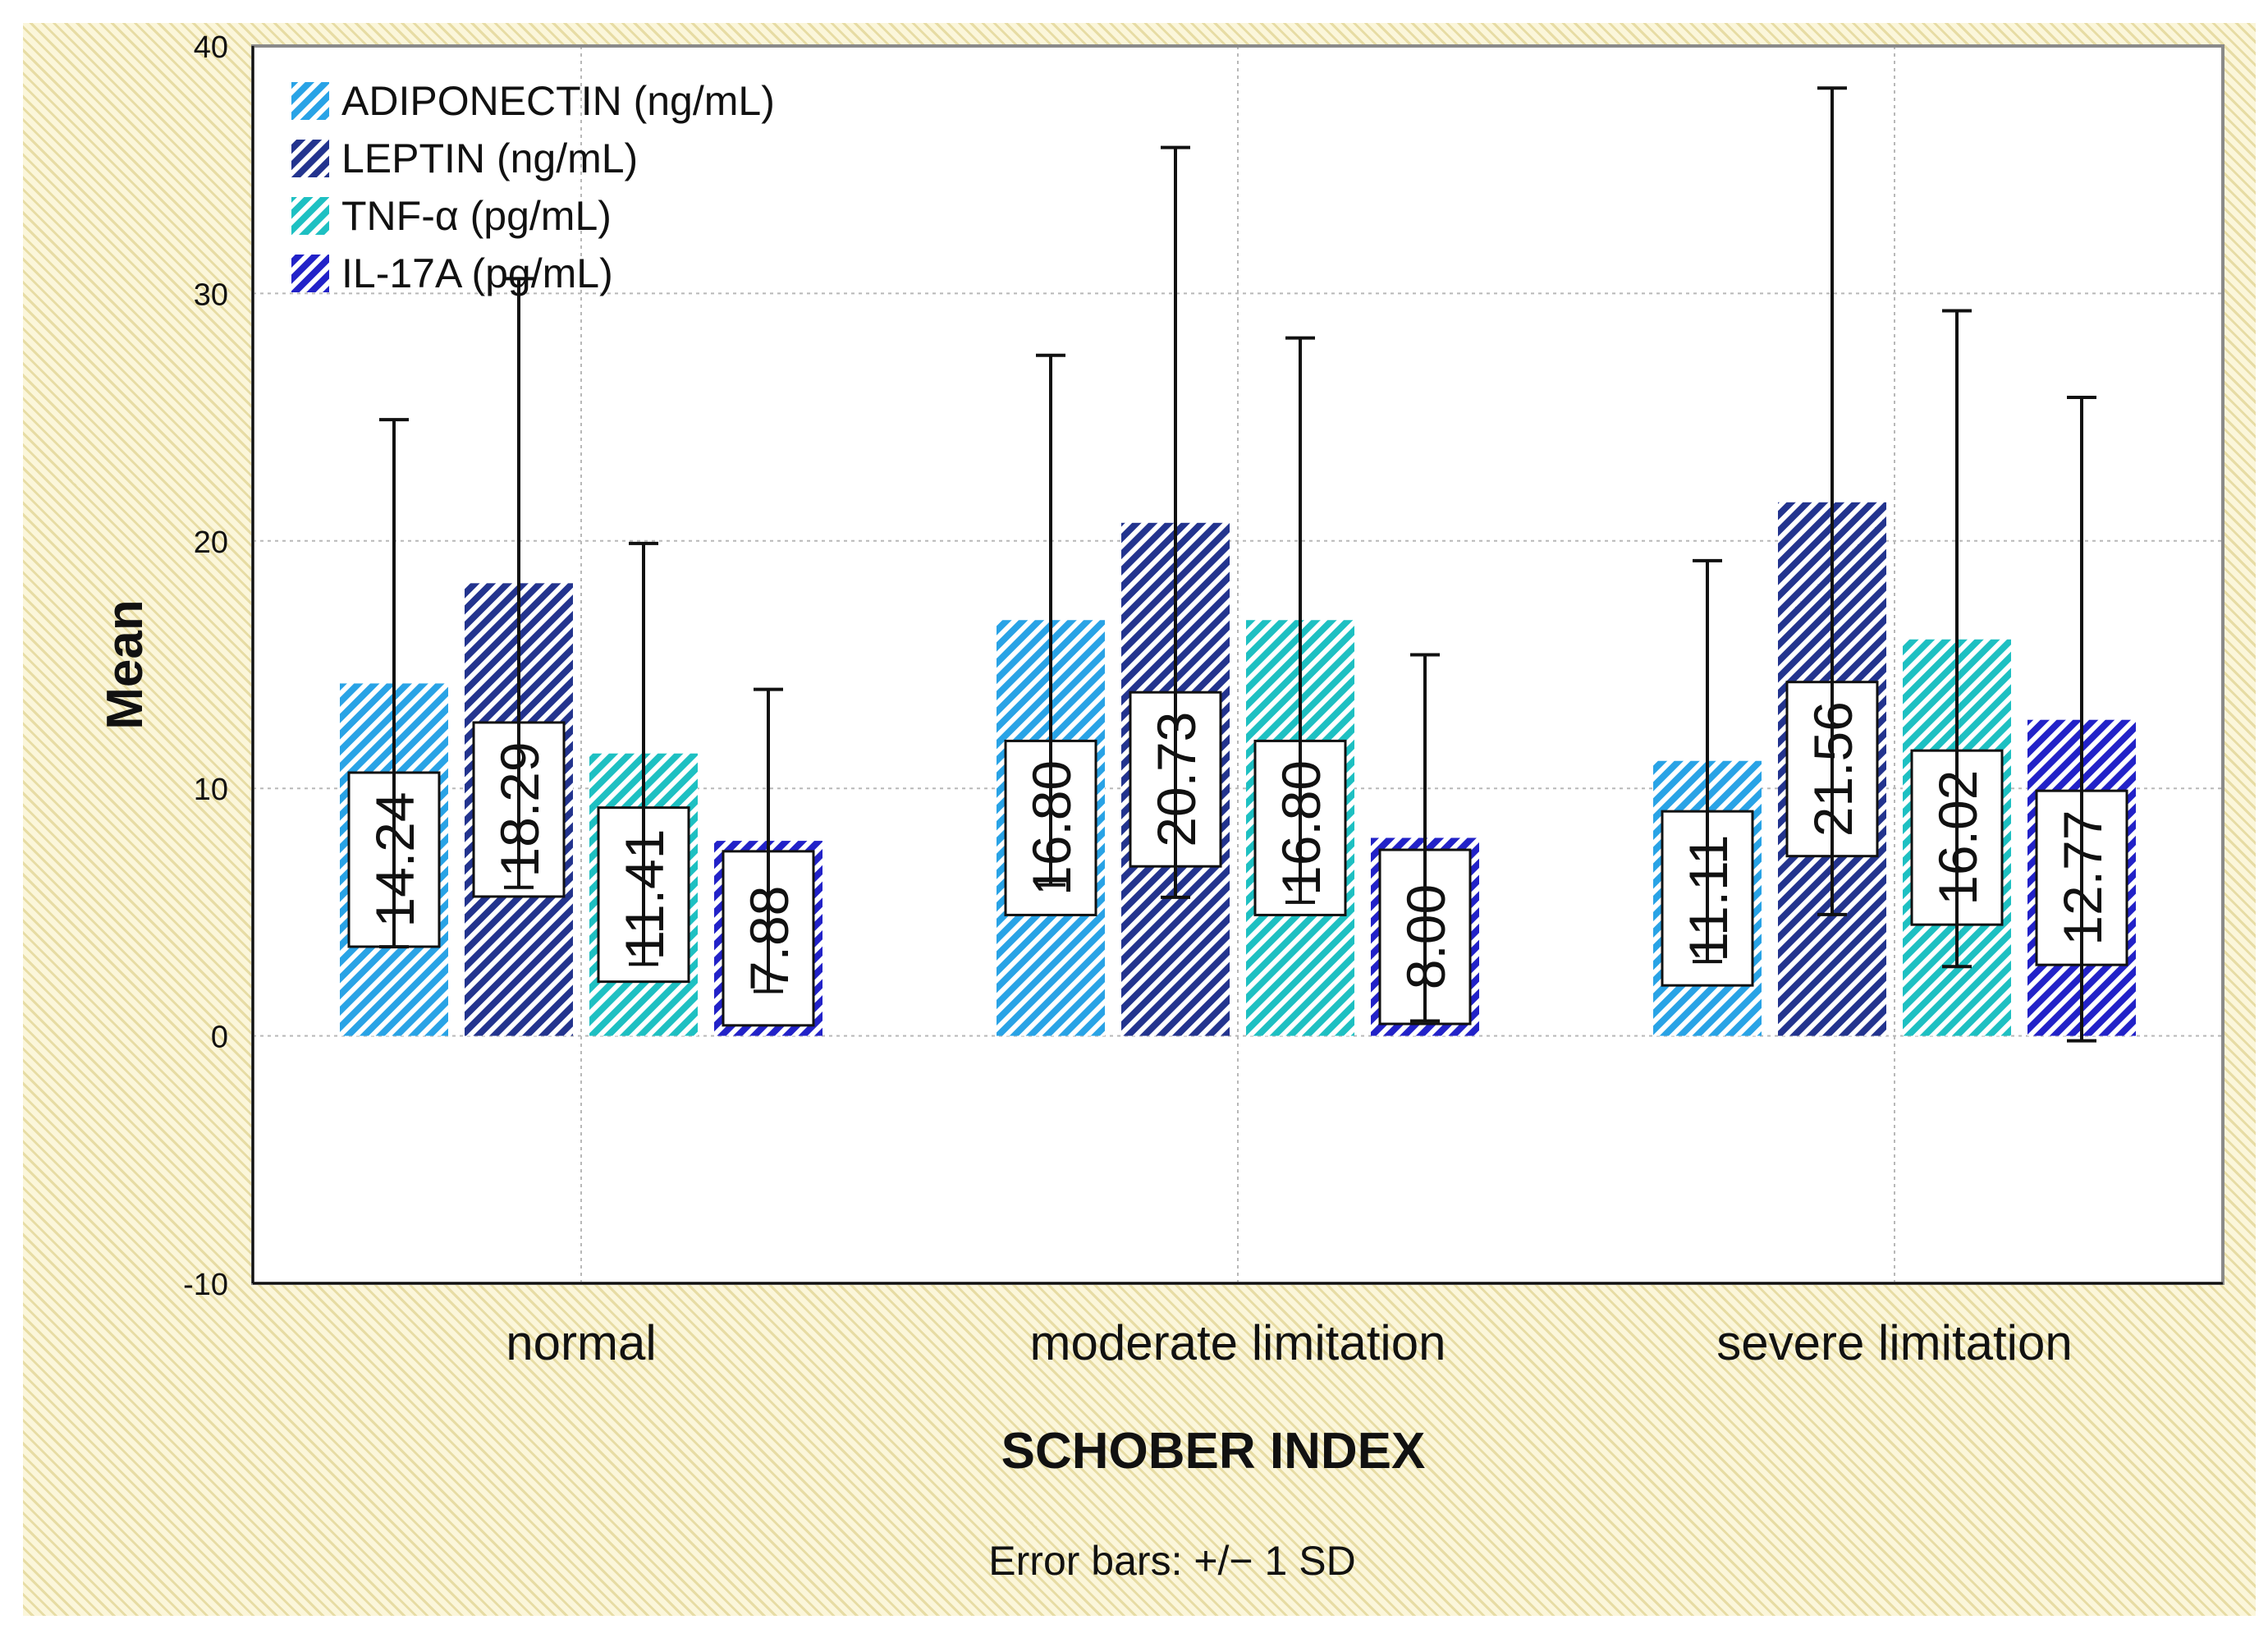 The width and height of the screenshot is (2268, 1638). Describe the element at coordinates (211, 790) in the screenshot. I see `y-tick-label: 10` at that location.